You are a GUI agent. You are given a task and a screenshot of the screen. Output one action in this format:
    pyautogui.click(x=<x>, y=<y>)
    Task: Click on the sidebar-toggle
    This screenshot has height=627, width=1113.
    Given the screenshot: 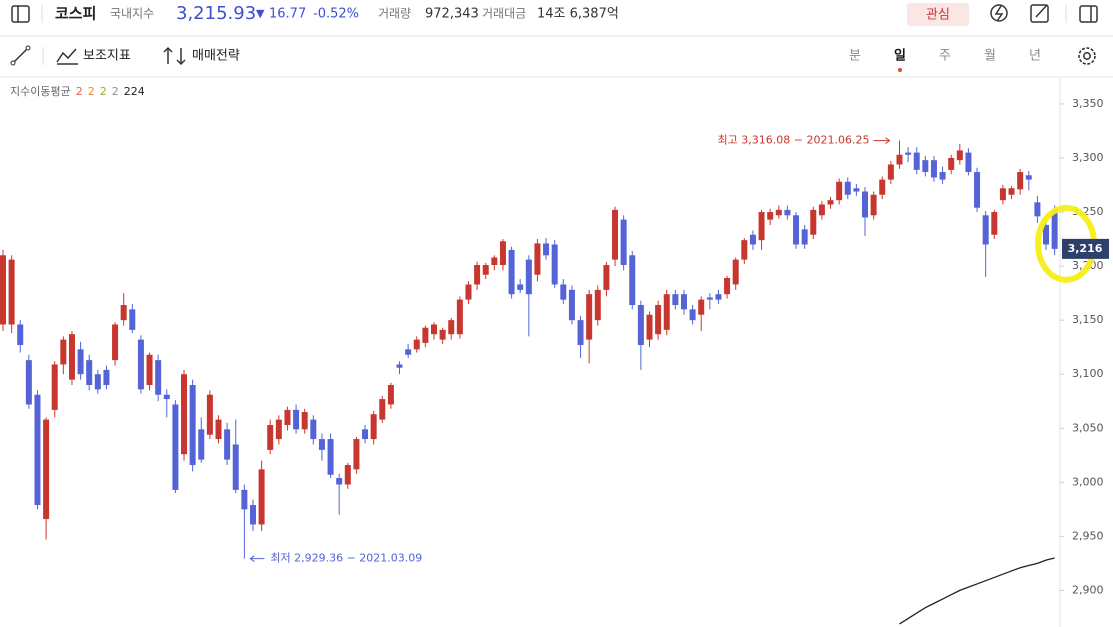 What is the action you would take?
    pyautogui.click(x=20, y=14)
    